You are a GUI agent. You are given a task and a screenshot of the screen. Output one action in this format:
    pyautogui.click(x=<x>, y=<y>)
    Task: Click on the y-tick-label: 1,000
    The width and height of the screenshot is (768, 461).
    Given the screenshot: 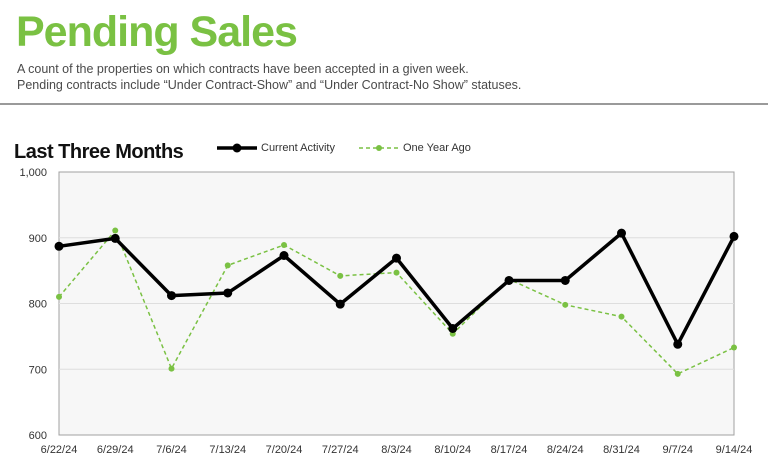 What is the action you would take?
    pyautogui.click(x=33, y=173)
    